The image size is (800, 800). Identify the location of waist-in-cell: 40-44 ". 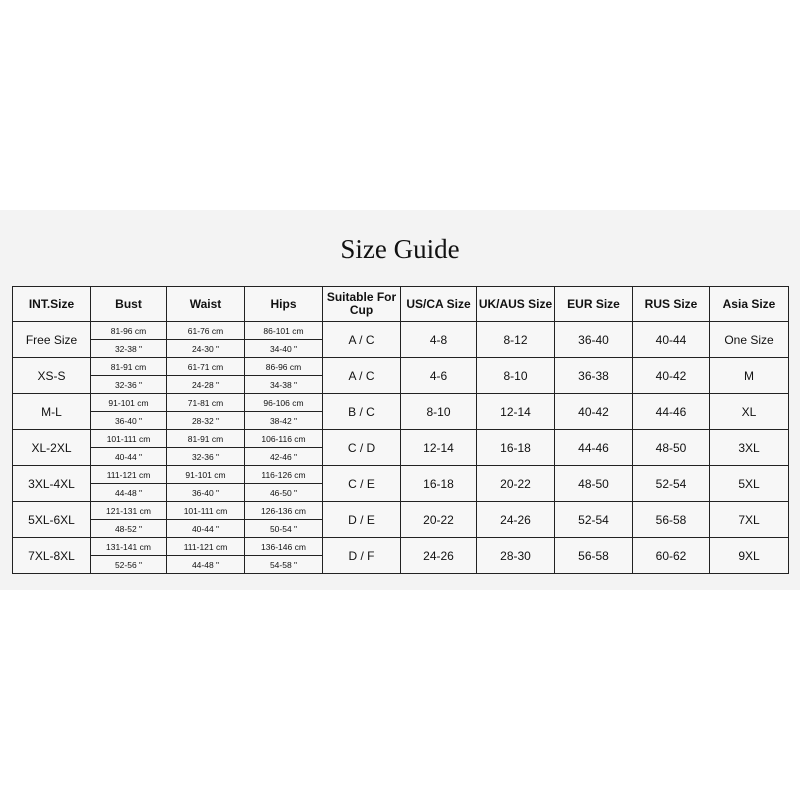
(205, 528).